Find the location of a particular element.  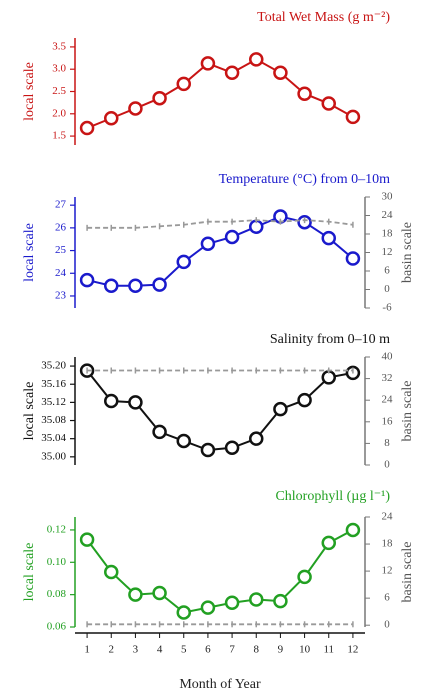

y2-tick-label: 8 is located at coordinates (387, 443).